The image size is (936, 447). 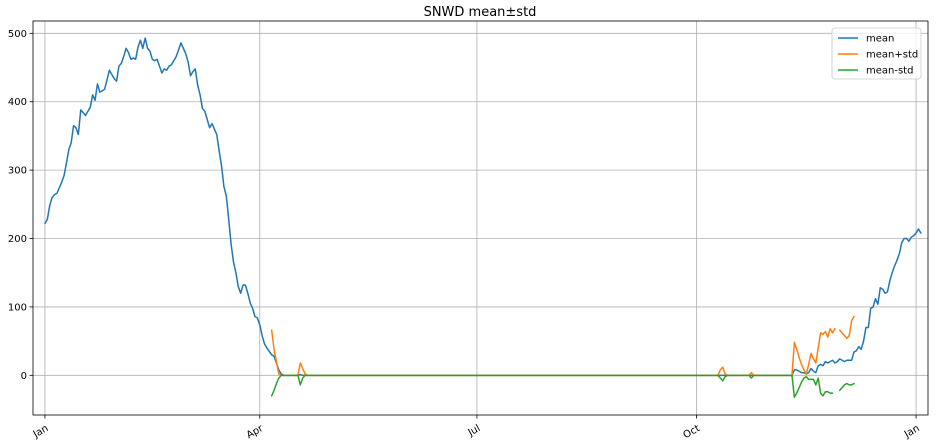 I want to click on x-axis: Jan Apr Jul Oct Jan, so click(x=476, y=428).